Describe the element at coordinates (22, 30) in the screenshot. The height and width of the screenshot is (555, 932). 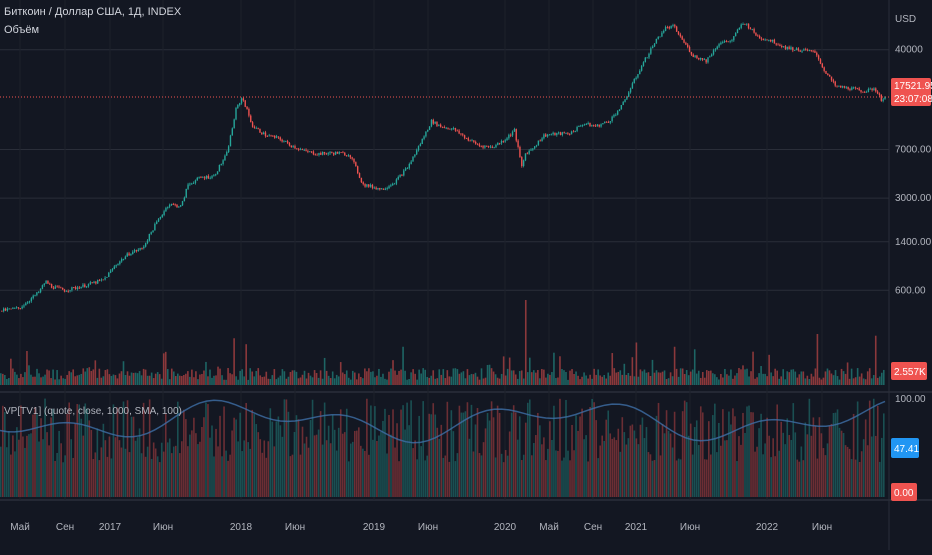
I see `volume-legend: Объём` at that location.